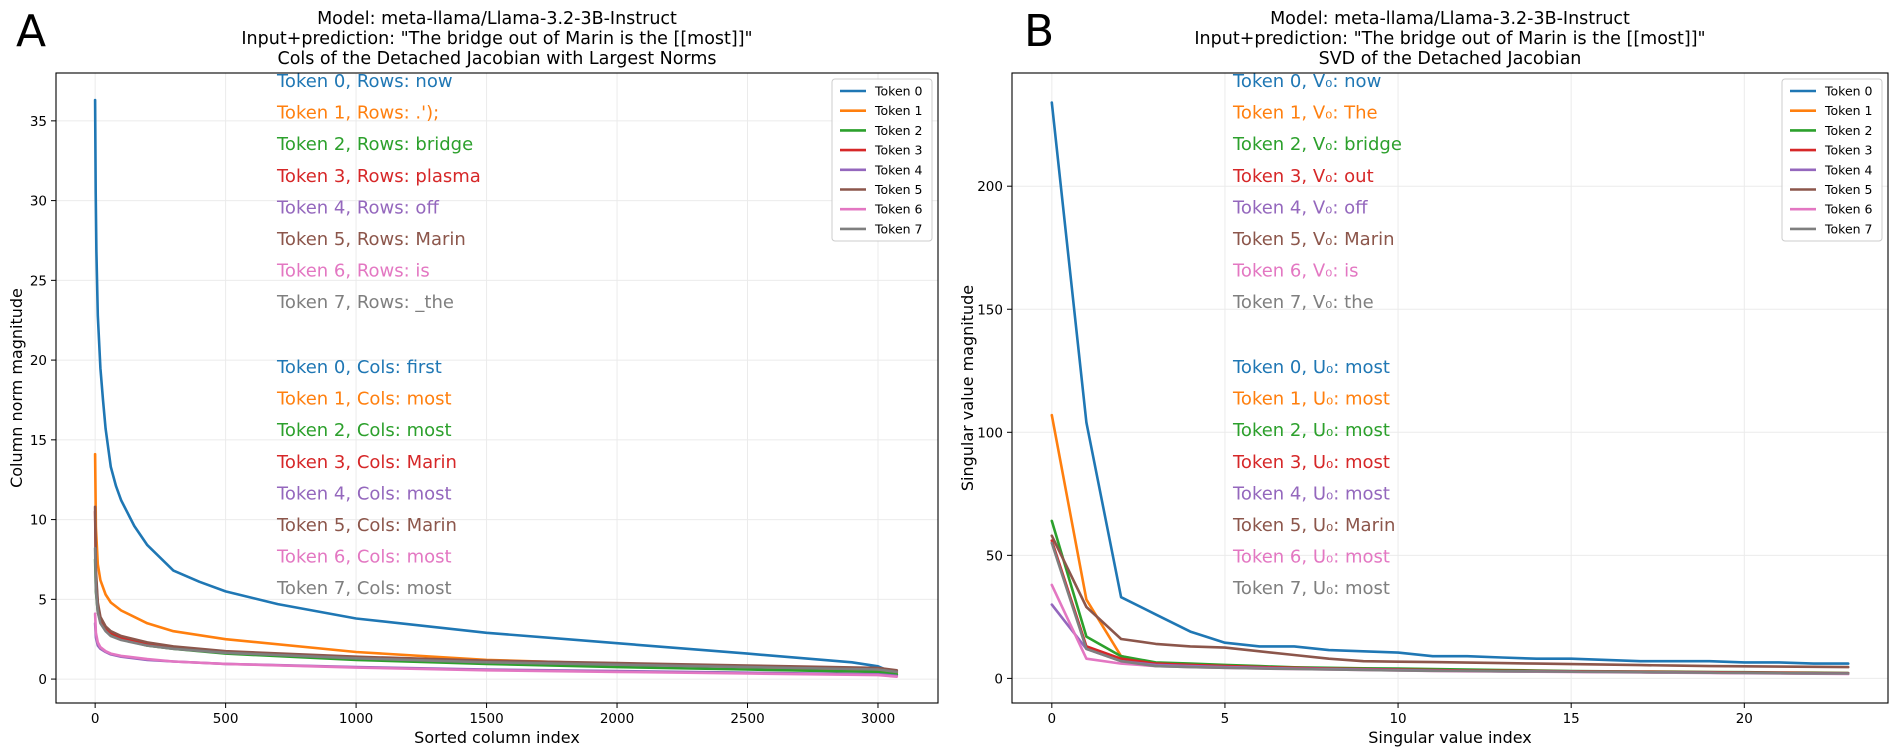  What do you see at coordinates (353, 271) in the screenshot?
I see `token-annotation: Token 6, Rows: is` at bounding box center [353, 271].